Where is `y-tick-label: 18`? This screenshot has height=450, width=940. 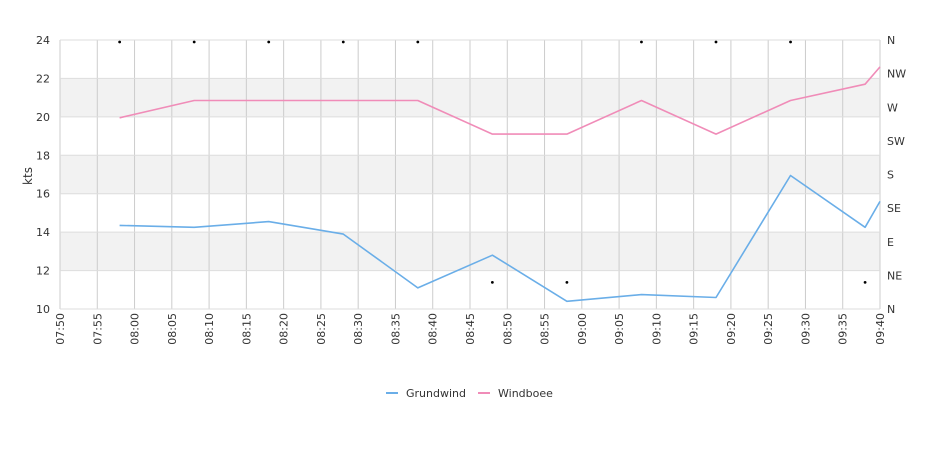 y-tick-label: 18 is located at coordinates (43, 155).